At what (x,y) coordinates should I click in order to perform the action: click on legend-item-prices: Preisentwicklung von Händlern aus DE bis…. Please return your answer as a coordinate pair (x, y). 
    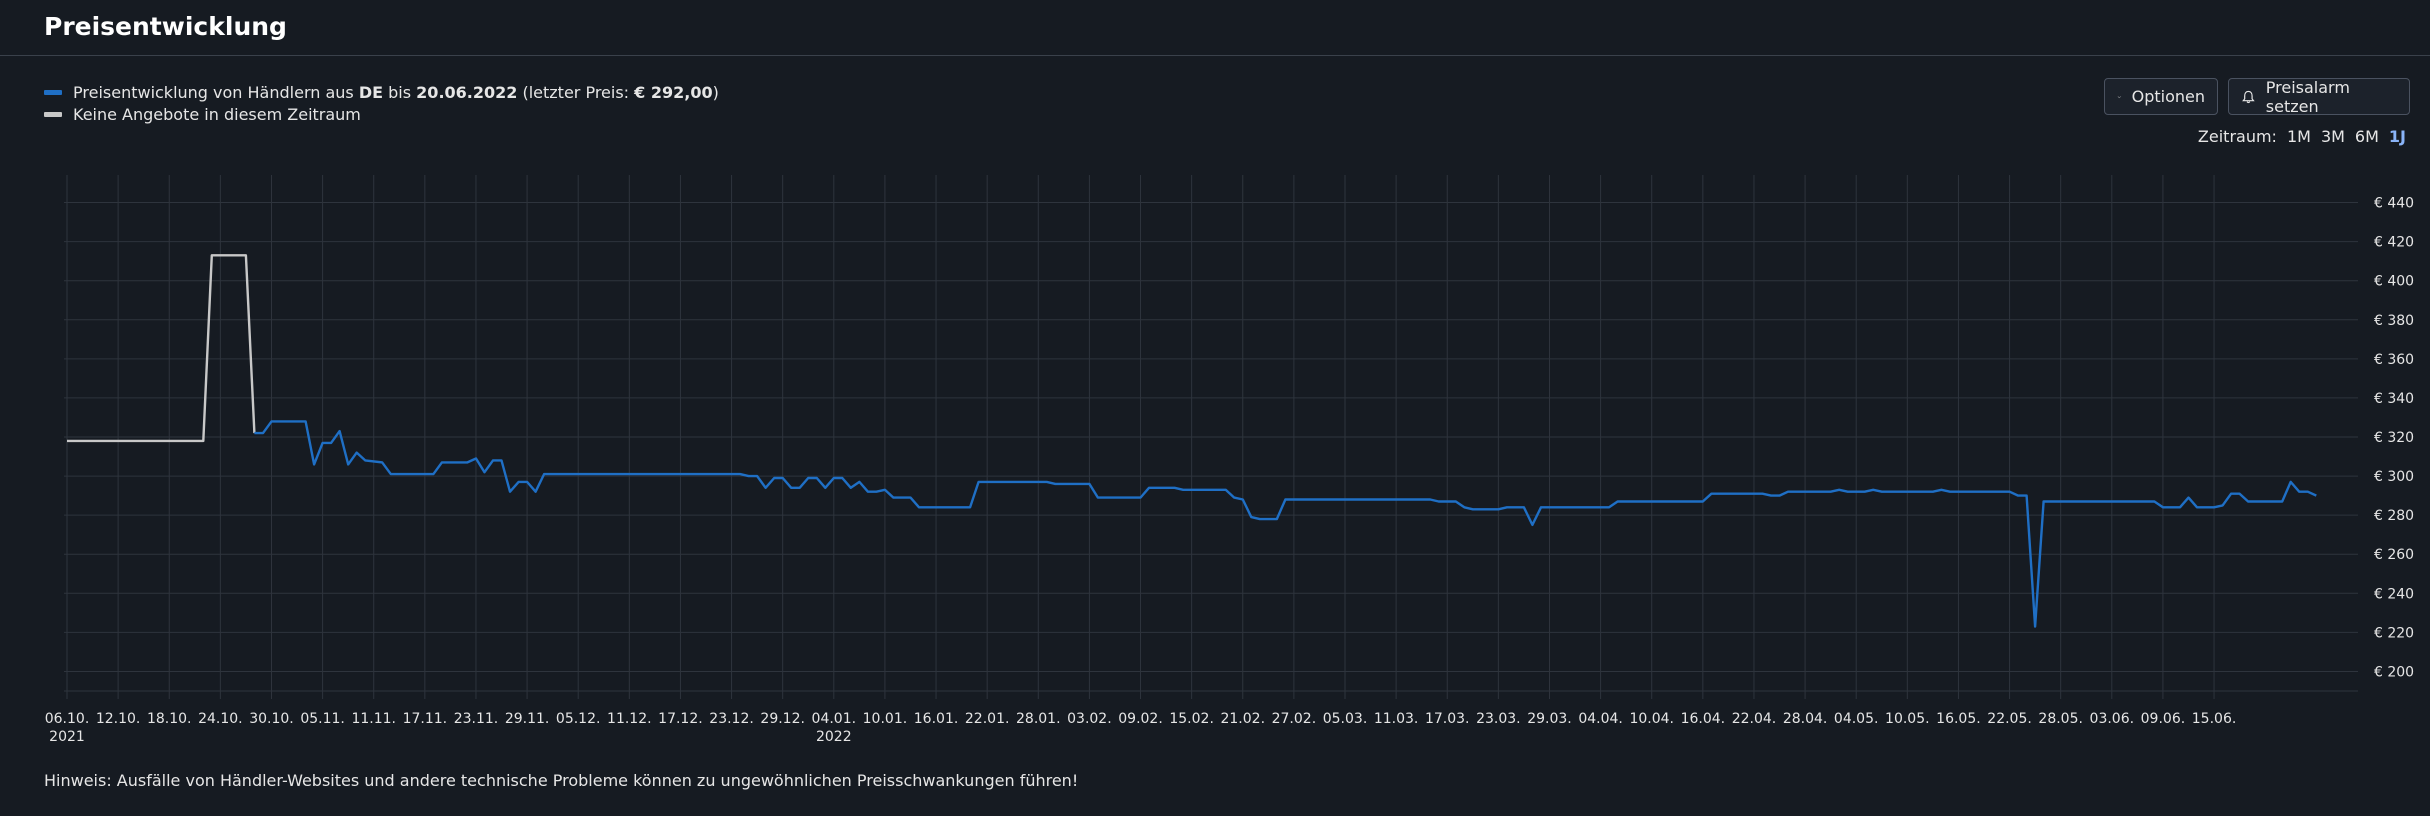
    Looking at the image, I should click on (381, 92).